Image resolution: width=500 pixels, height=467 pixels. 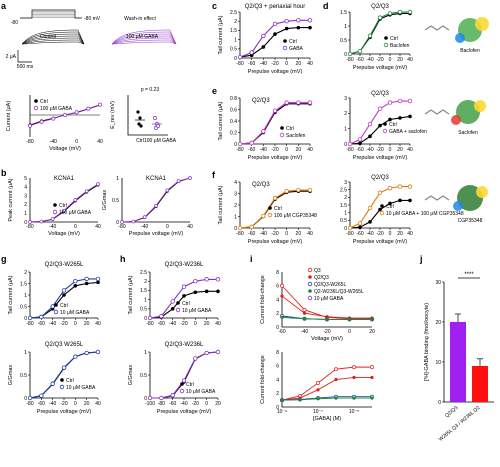 I want to click on y-tick-label: 20, so click(x=438, y=323).